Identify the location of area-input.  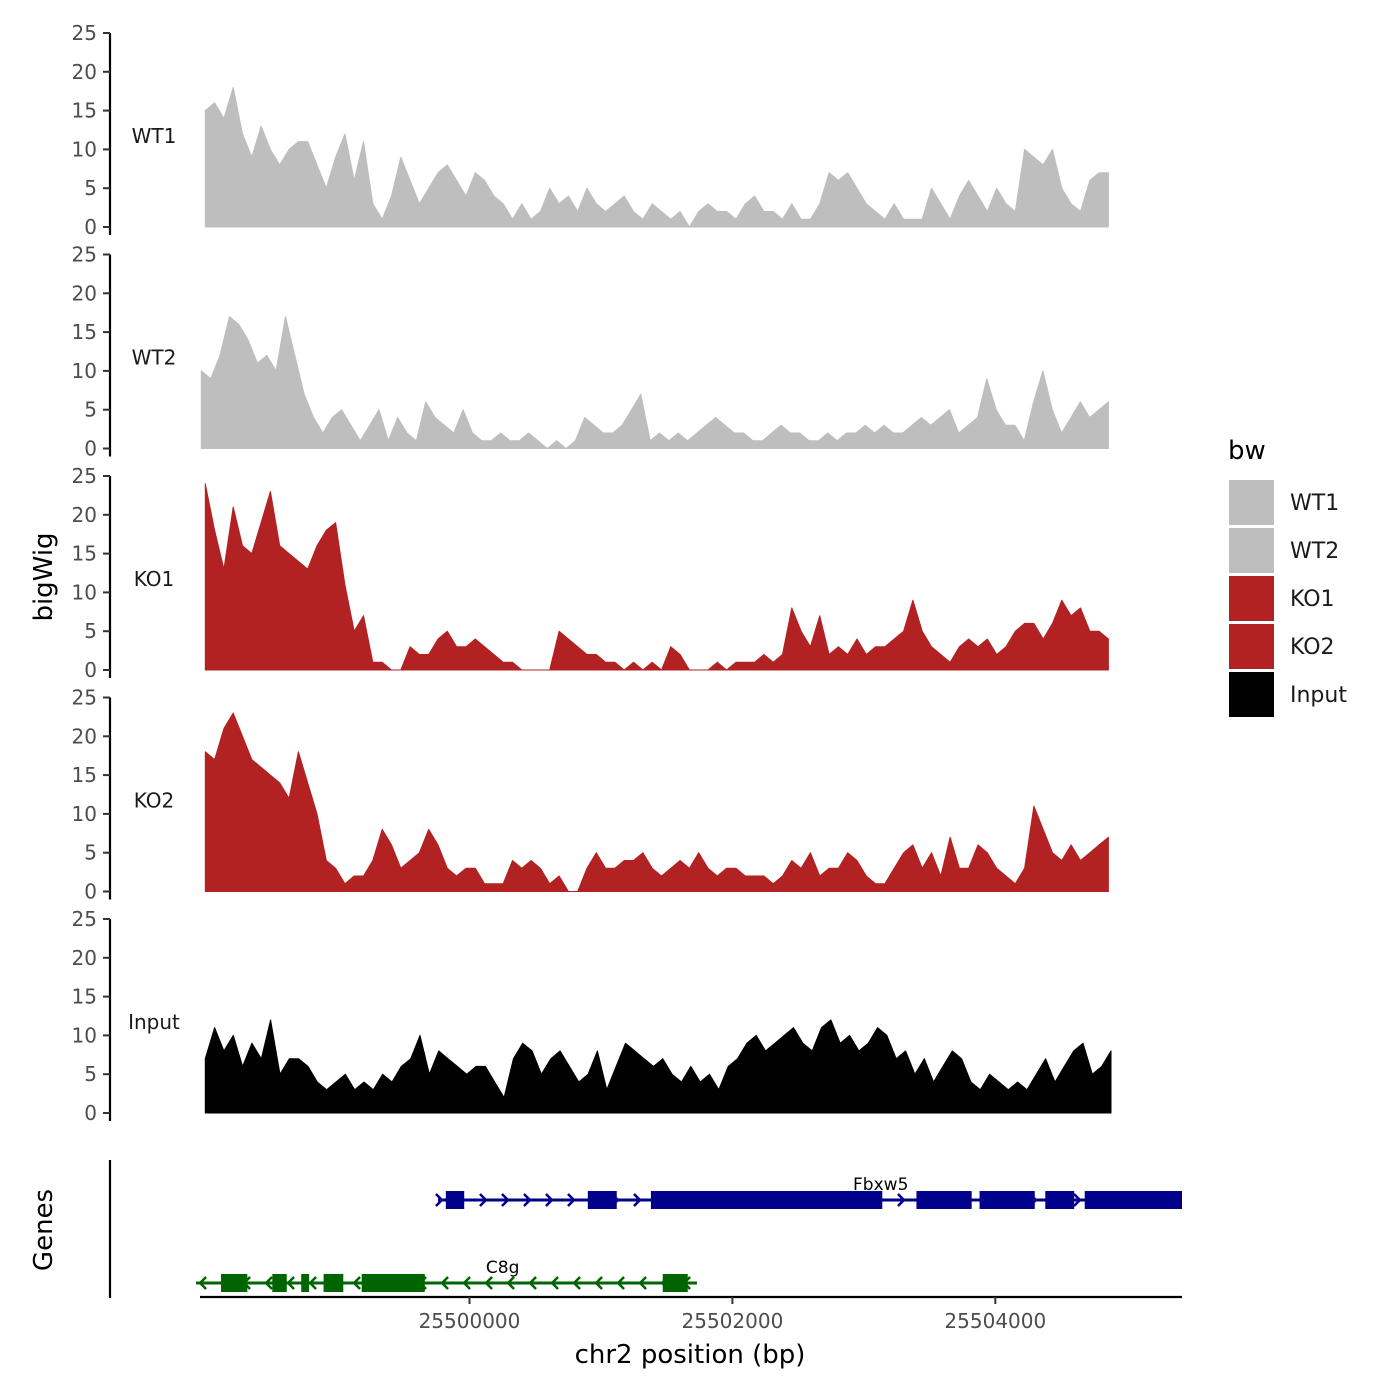
(658, 1066).